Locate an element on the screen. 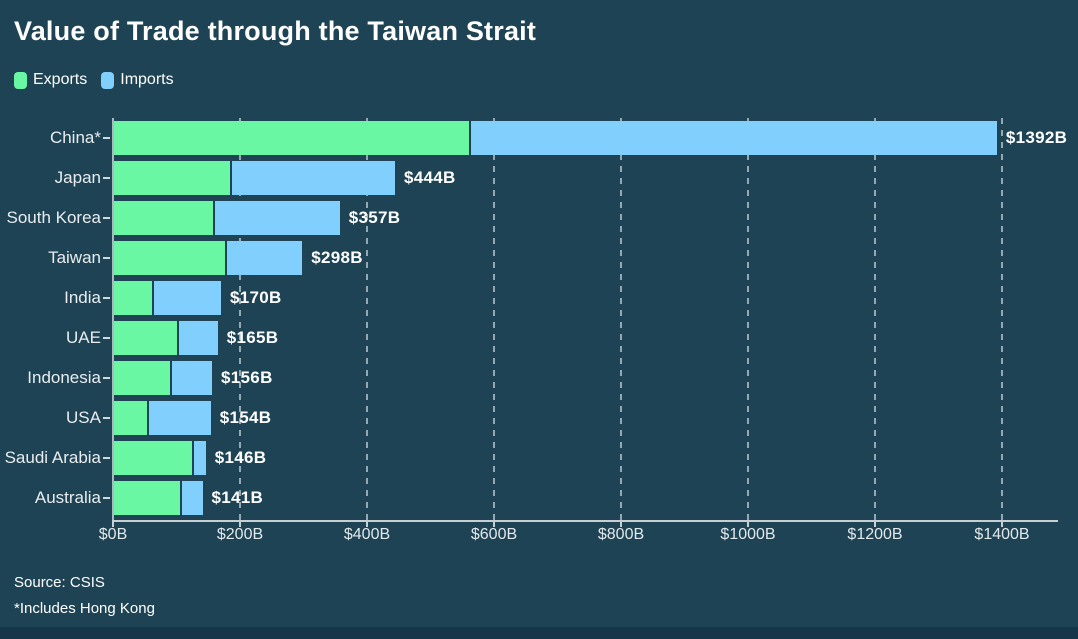 Image resolution: width=1078 pixels, height=639 pixels. source-text: Source: CSIS is located at coordinates (59, 582).